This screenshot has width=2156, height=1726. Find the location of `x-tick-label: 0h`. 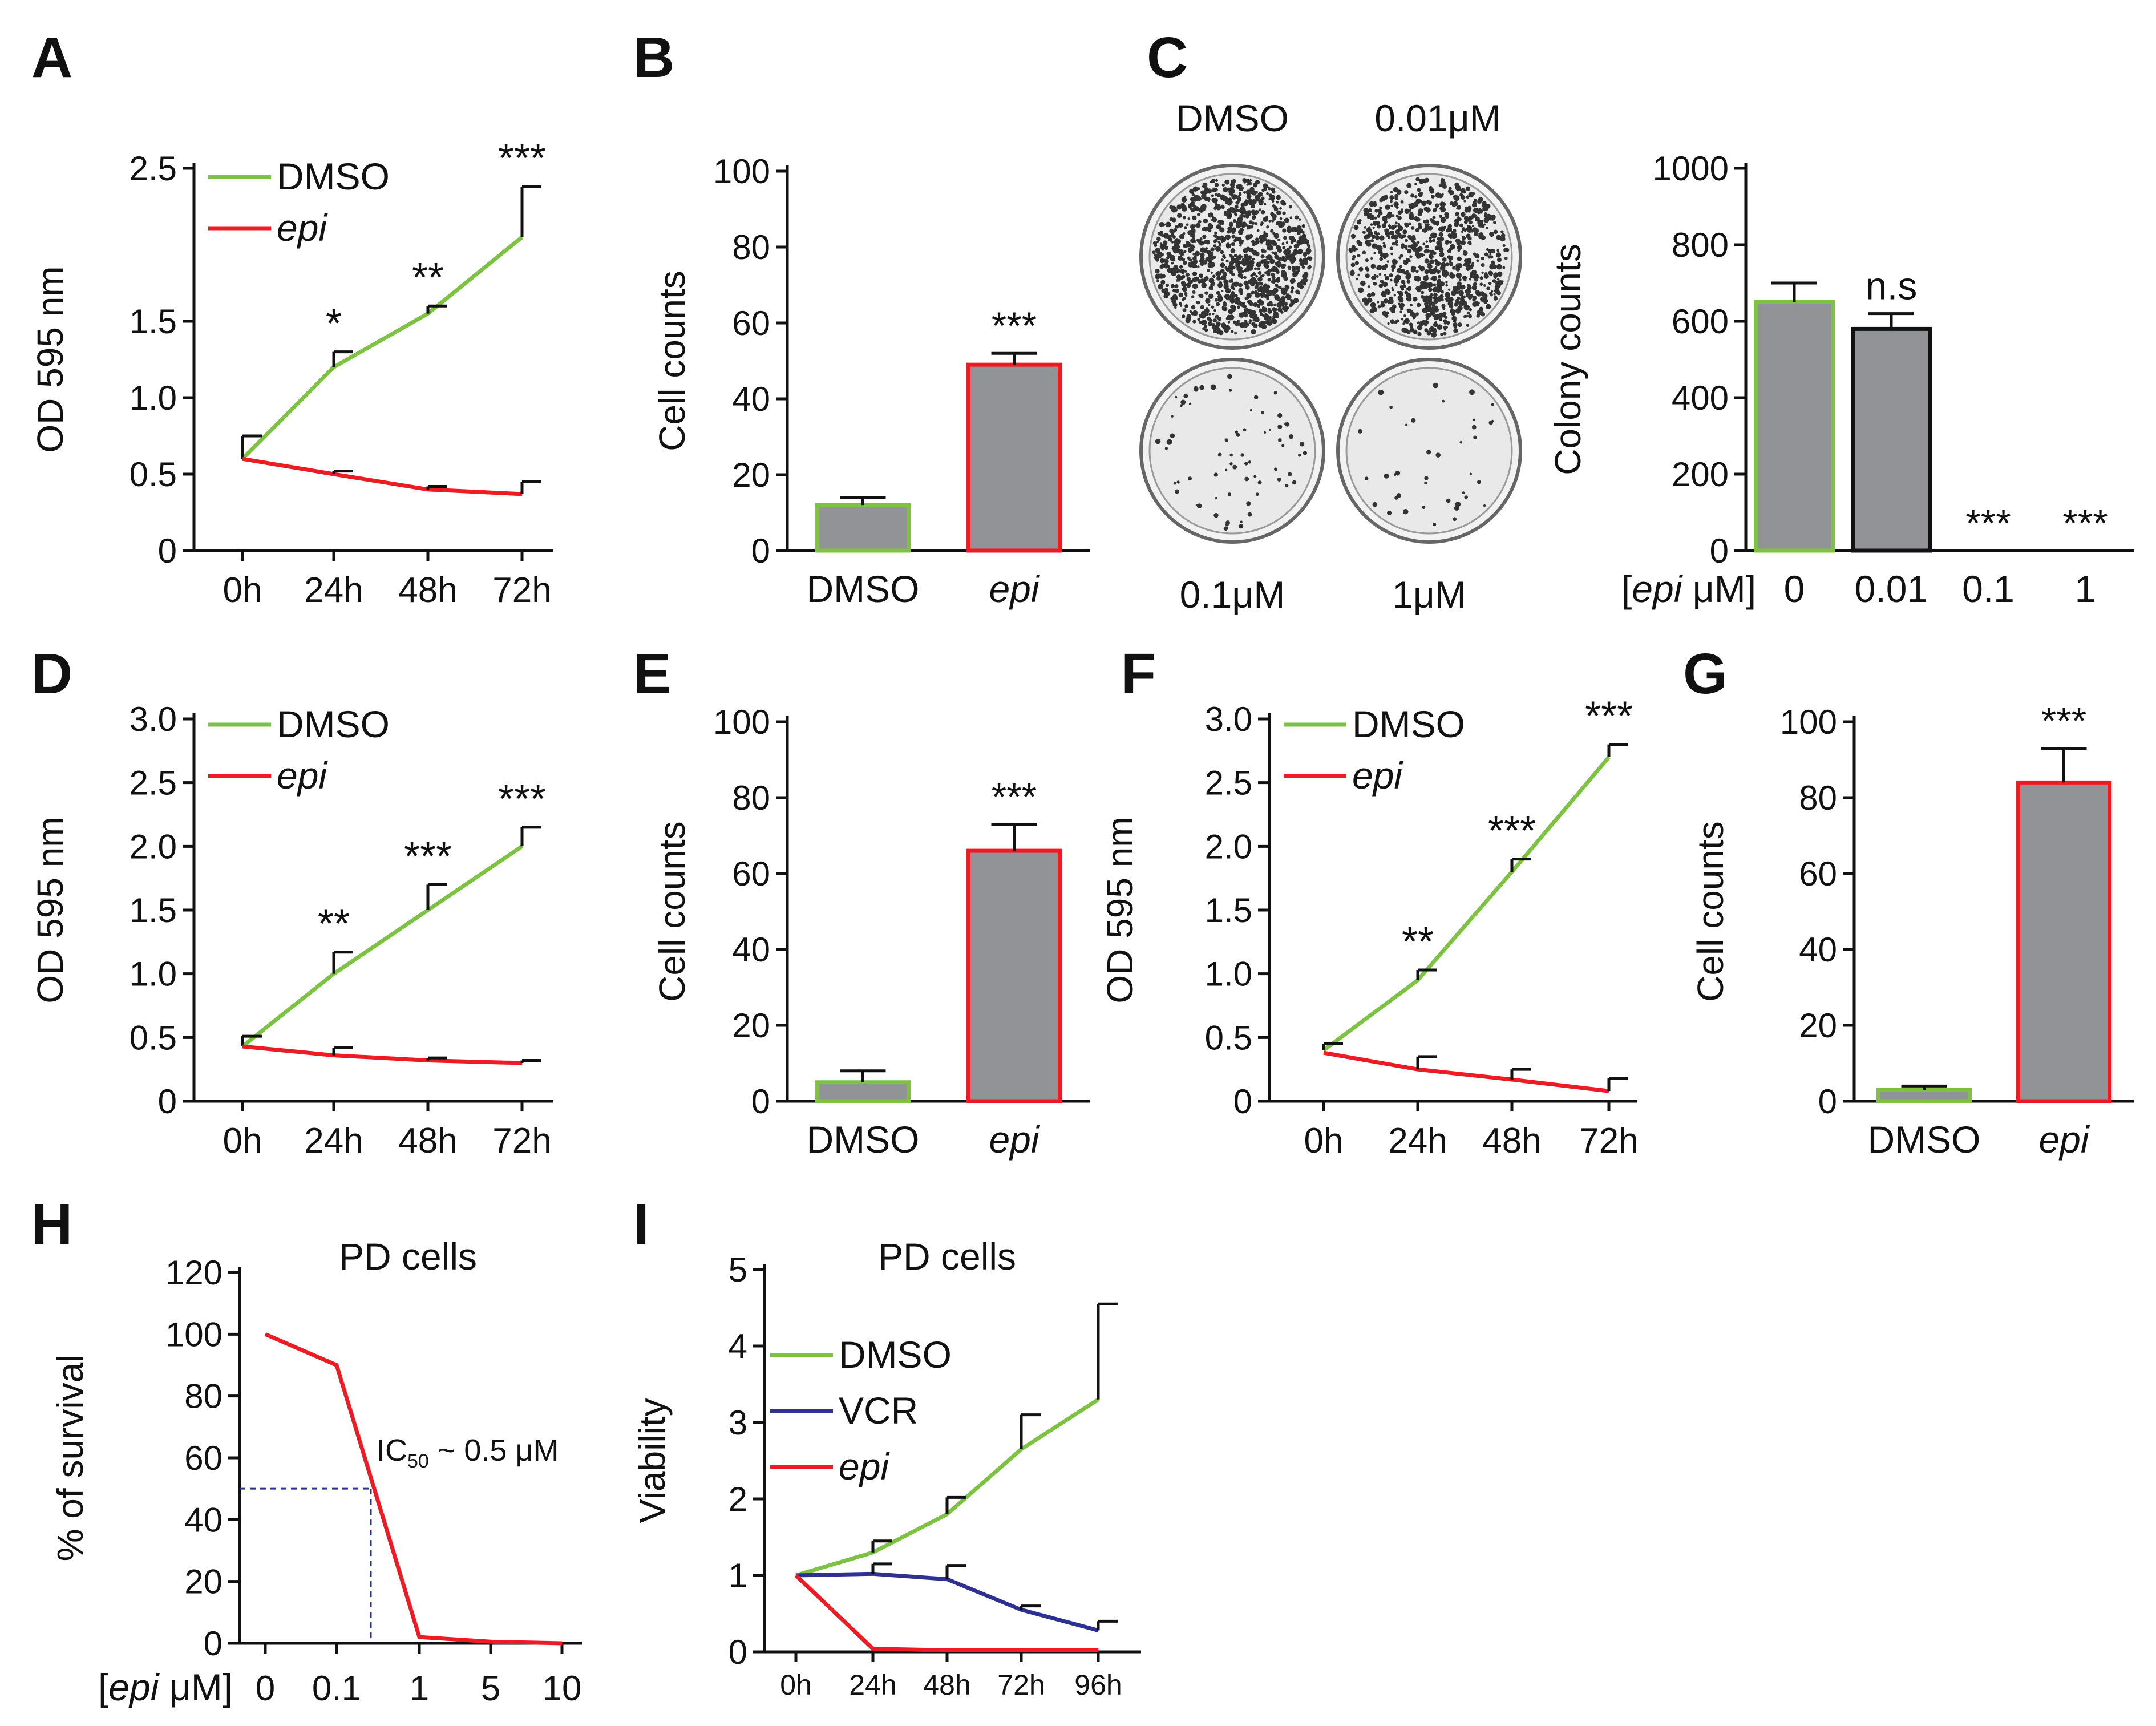

x-tick-label: 0h is located at coordinates (796, 1685).